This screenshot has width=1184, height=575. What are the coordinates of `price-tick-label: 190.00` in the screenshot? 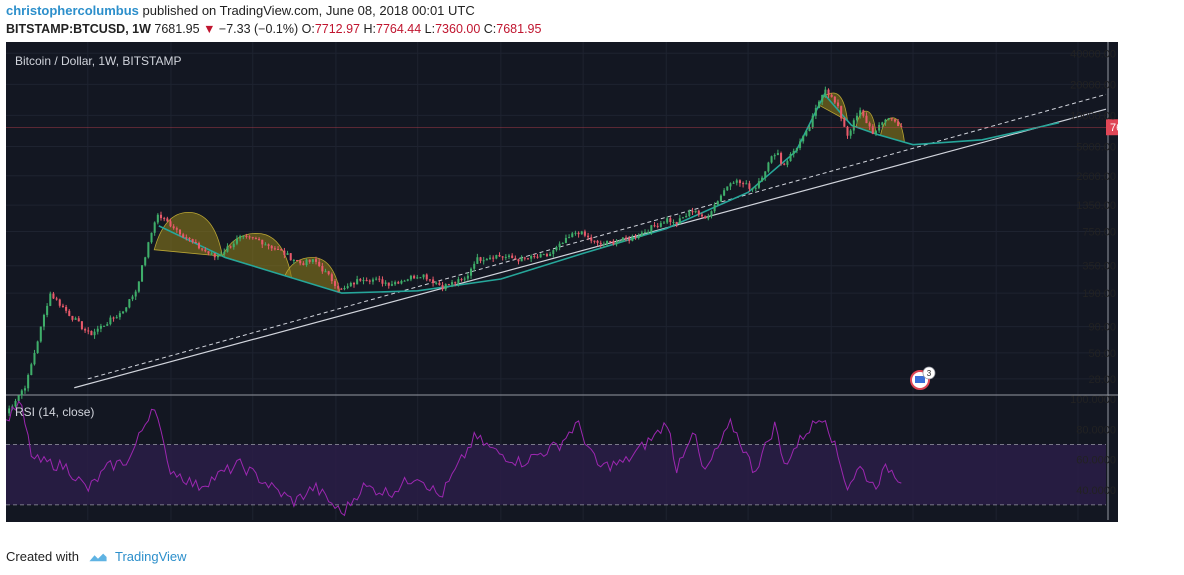 It's located at (1099, 294).